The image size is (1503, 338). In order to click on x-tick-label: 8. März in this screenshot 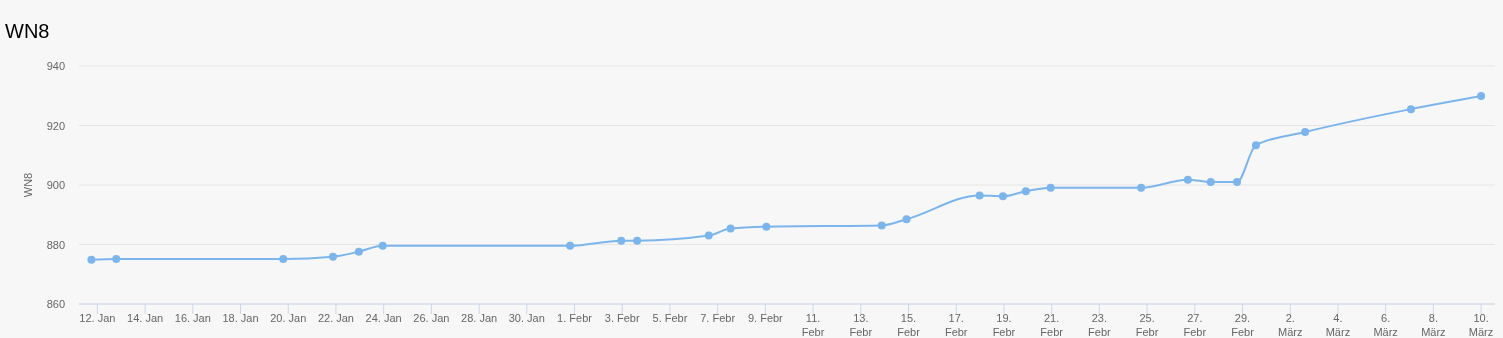, I will do `click(1433, 325)`.